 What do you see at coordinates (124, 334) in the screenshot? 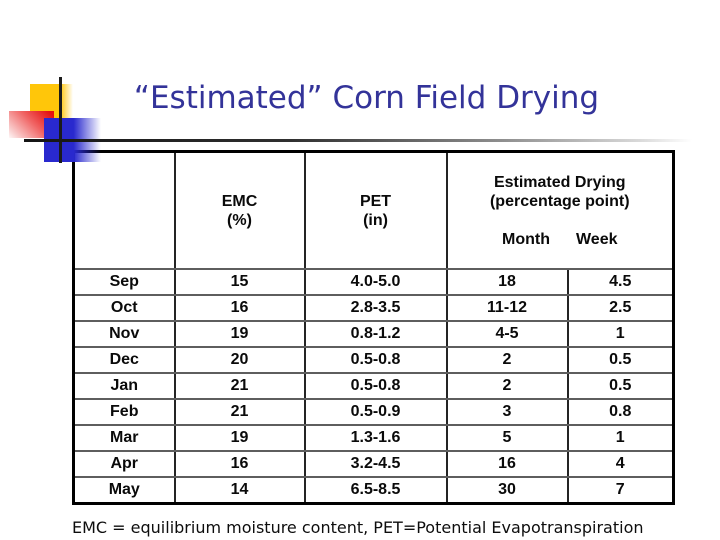
I see `cell-month: Nov` at bounding box center [124, 334].